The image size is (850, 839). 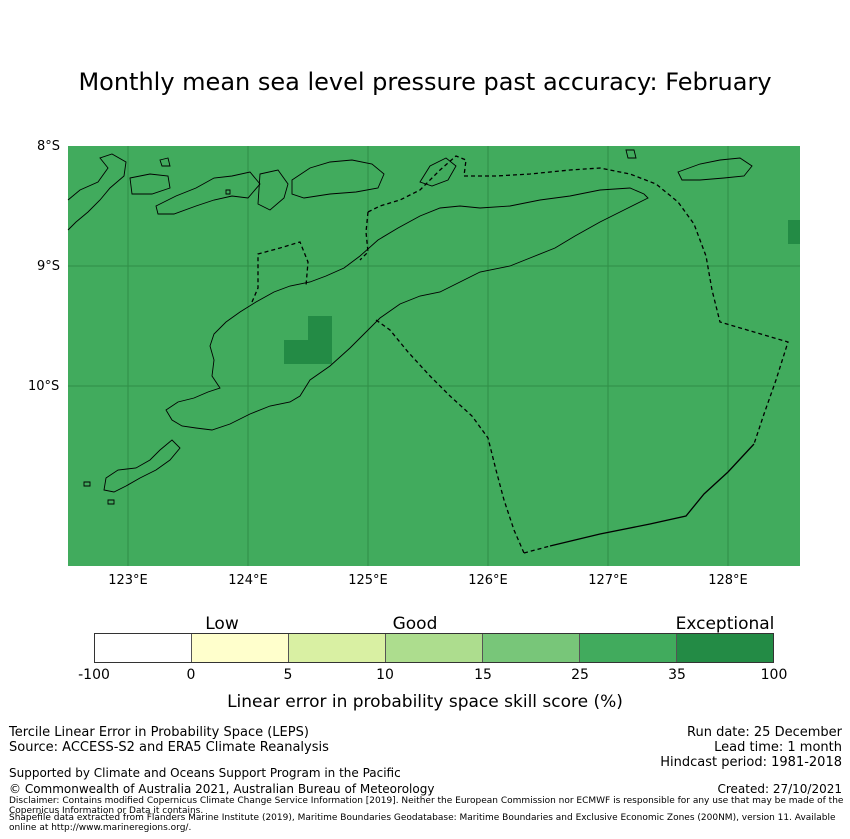 What do you see at coordinates (725, 624) in the screenshot?
I see `category-exceptional: Exceptional` at bounding box center [725, 624].